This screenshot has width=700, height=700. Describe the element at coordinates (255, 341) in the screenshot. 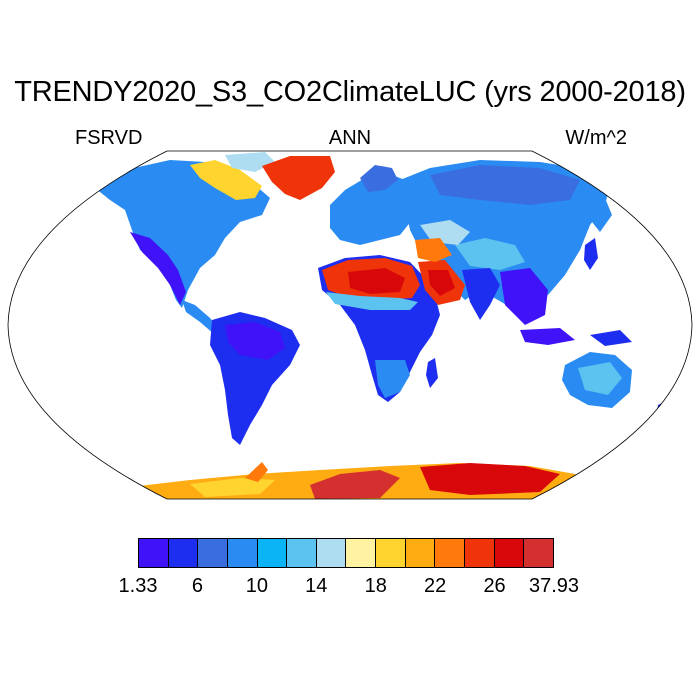

I see `amazon` at that location.